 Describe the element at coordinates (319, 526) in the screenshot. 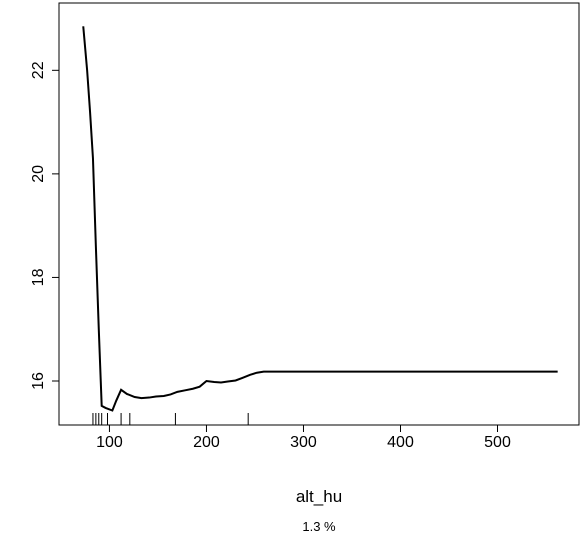

I see `x-axis-note: 1.3 %` at that location.